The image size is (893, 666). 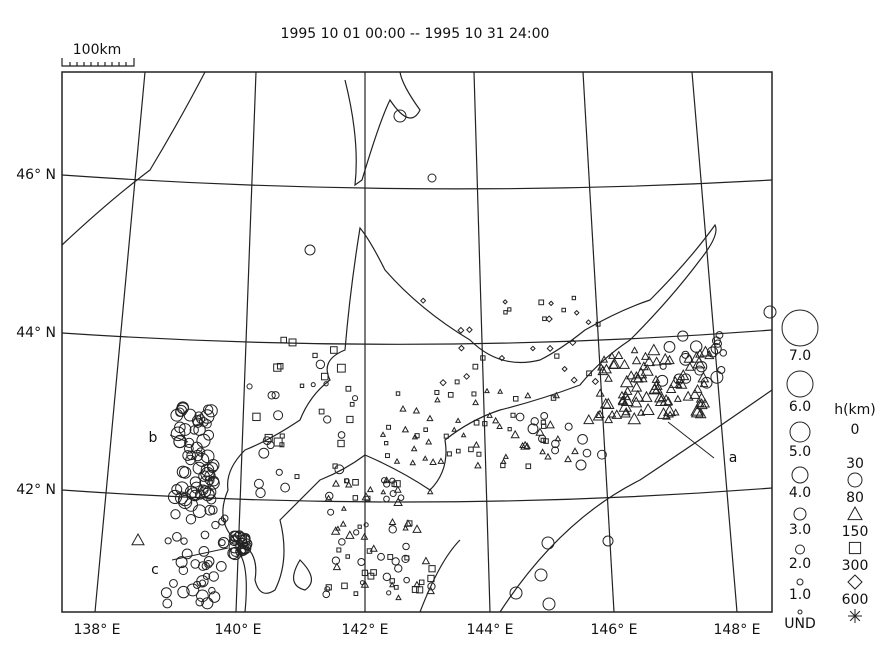 I want to click on magnitude-label: 7.0, so click(x=800, y=356).